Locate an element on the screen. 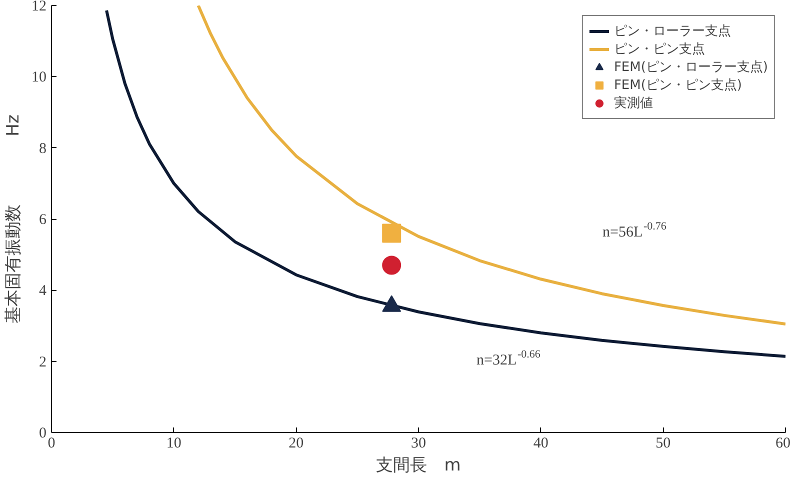 This screenshot has width=796, height=483. y-tick-label: 12 is located at coordinates (39, 7).